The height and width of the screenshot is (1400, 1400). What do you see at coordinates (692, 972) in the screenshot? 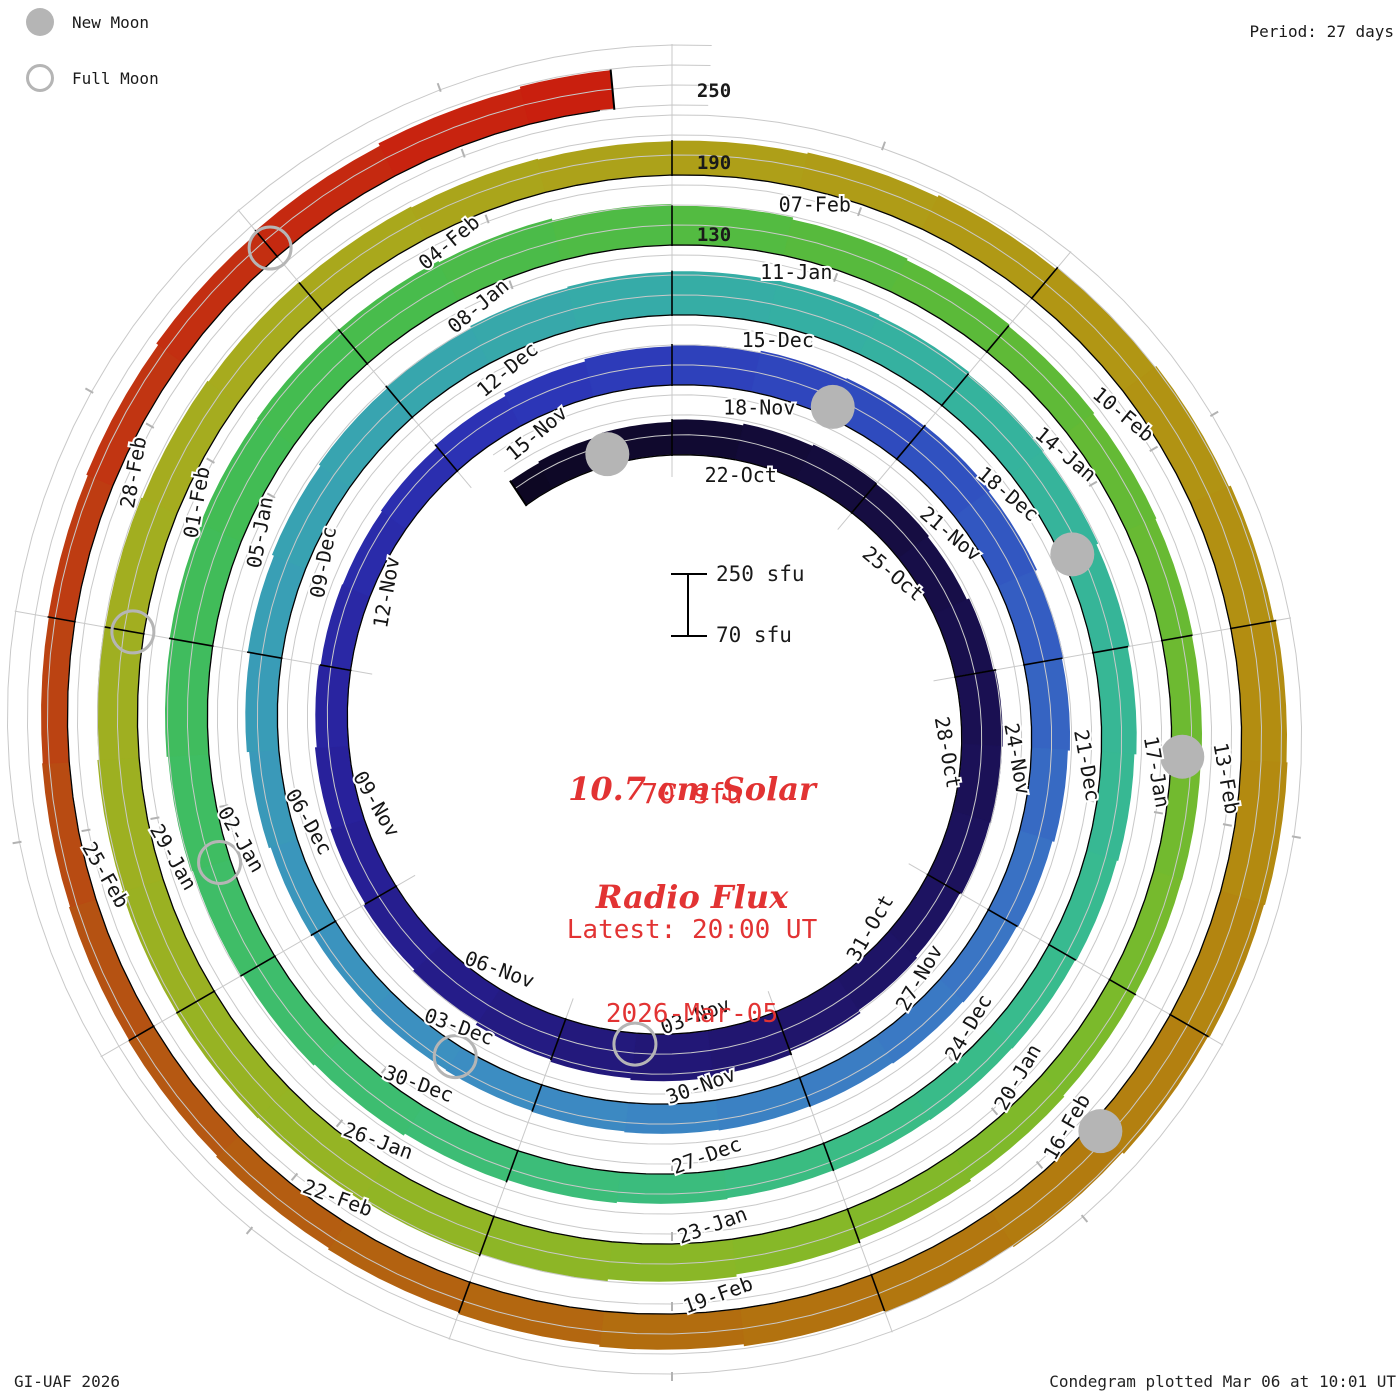
I see `latest-observation: Latest: 20:00 UT 2026-Mar-05` at bounding box center [692, 972].